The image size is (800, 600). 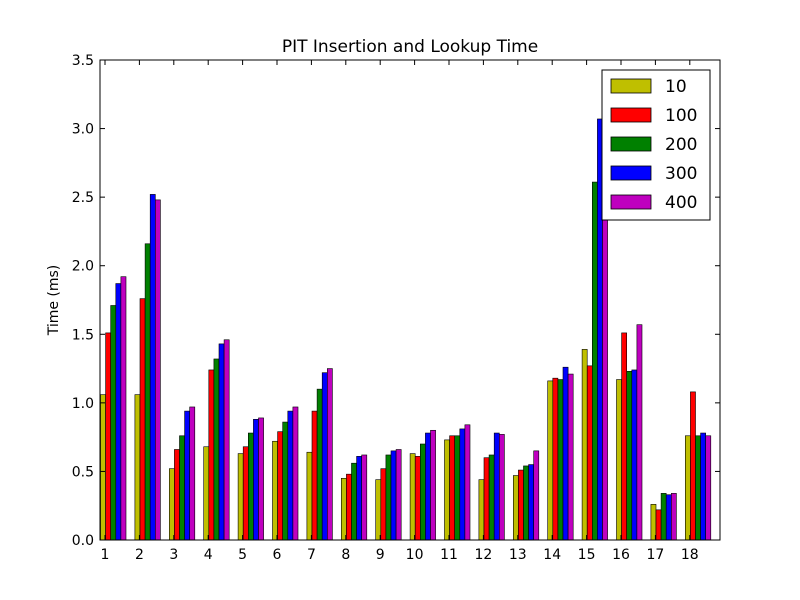 I want to click on x-tick-label: 16, so click(x=621, y=555).